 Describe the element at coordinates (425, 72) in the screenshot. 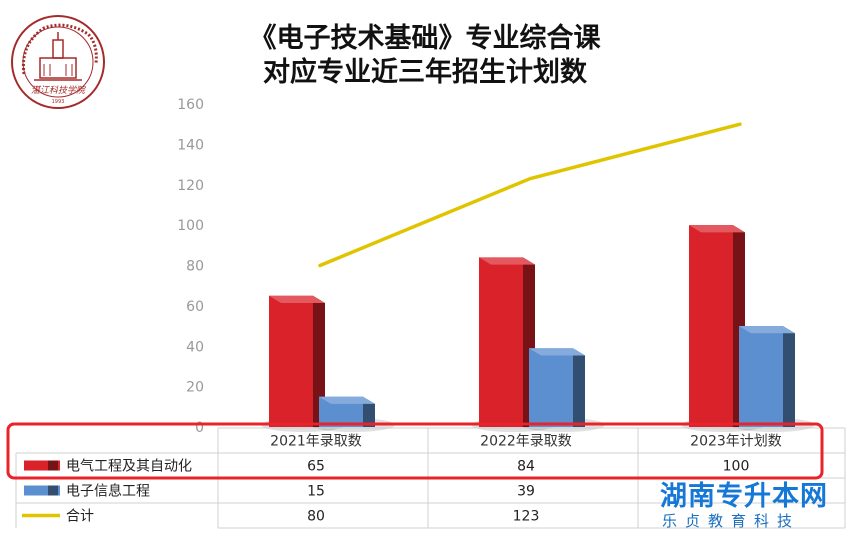

I see `chart-title-line2: 对应专业近三年招生计划数` at that location.